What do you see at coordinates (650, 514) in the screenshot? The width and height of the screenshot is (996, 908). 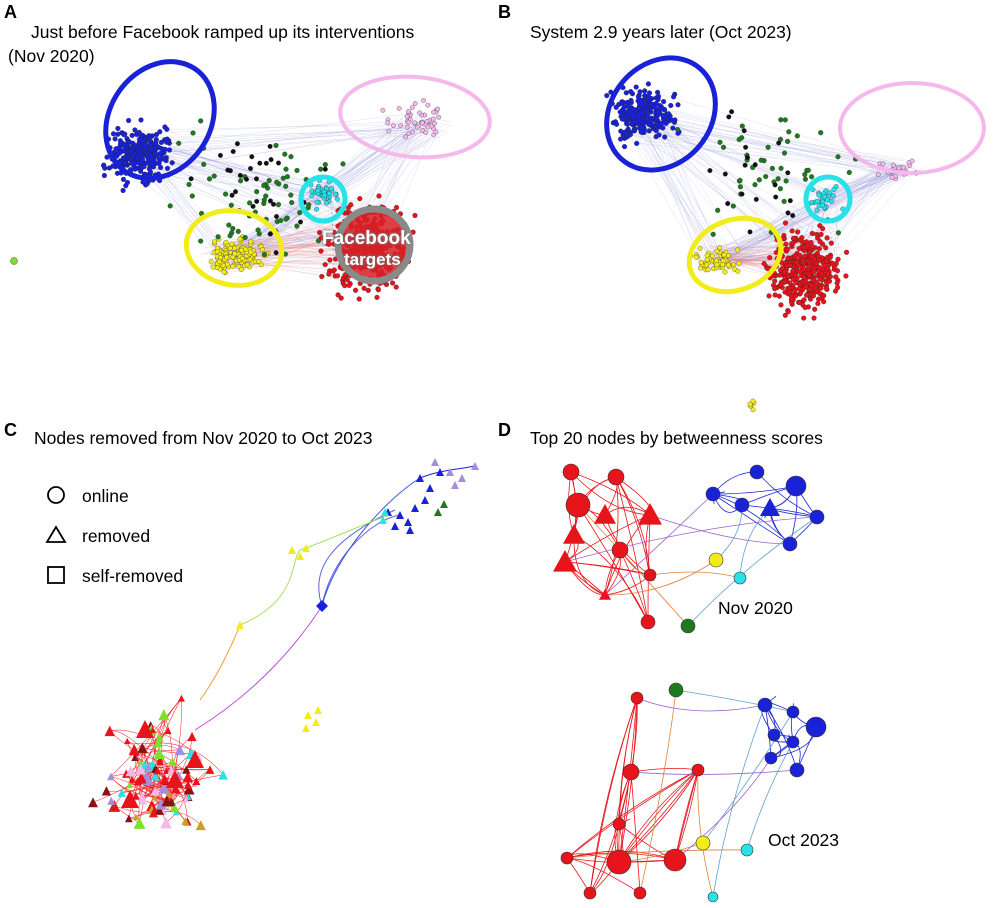 I see `panel-d-nov2020-red-removed-node` at bounding box center [650, 514].